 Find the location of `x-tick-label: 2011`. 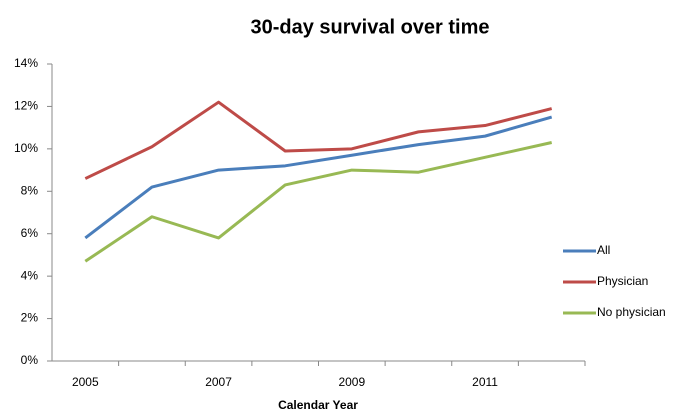

x-tick-label: 2011 is located at coordinates (485, 382).